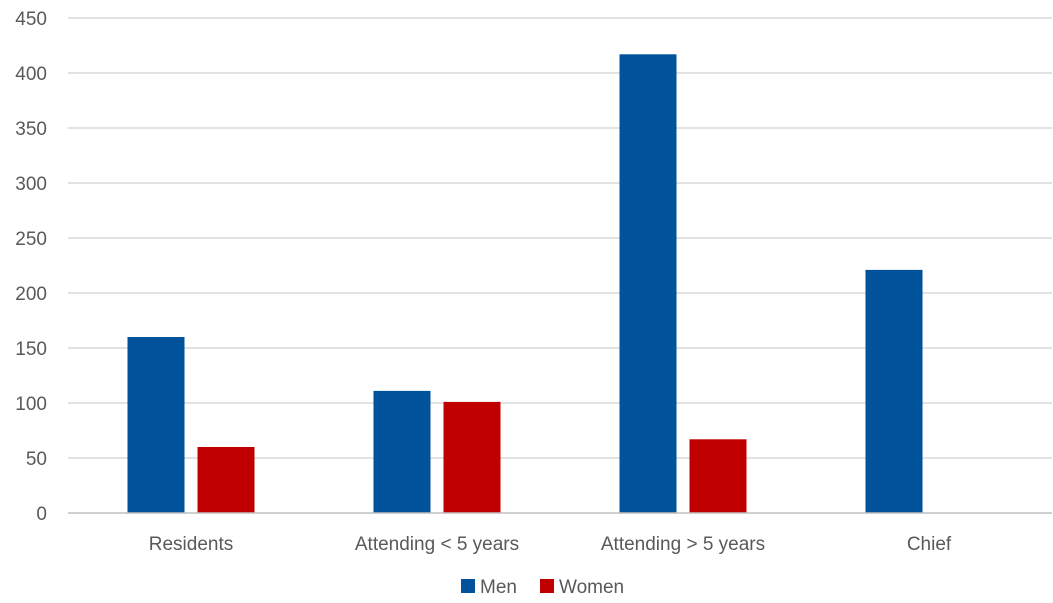  Describe the element at coordinates (31, 19) in the screenshot. I see `y-tick-label-450: 450` at that location.